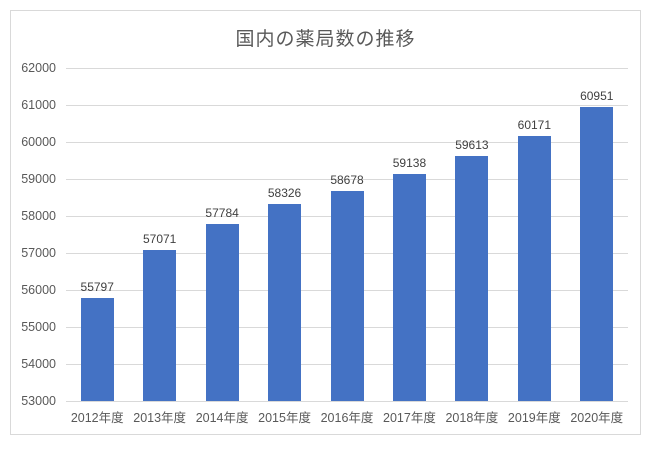  Describe the element at coordinates (222, 312) in the screenshot. I see `bar-2014年度` at that location.